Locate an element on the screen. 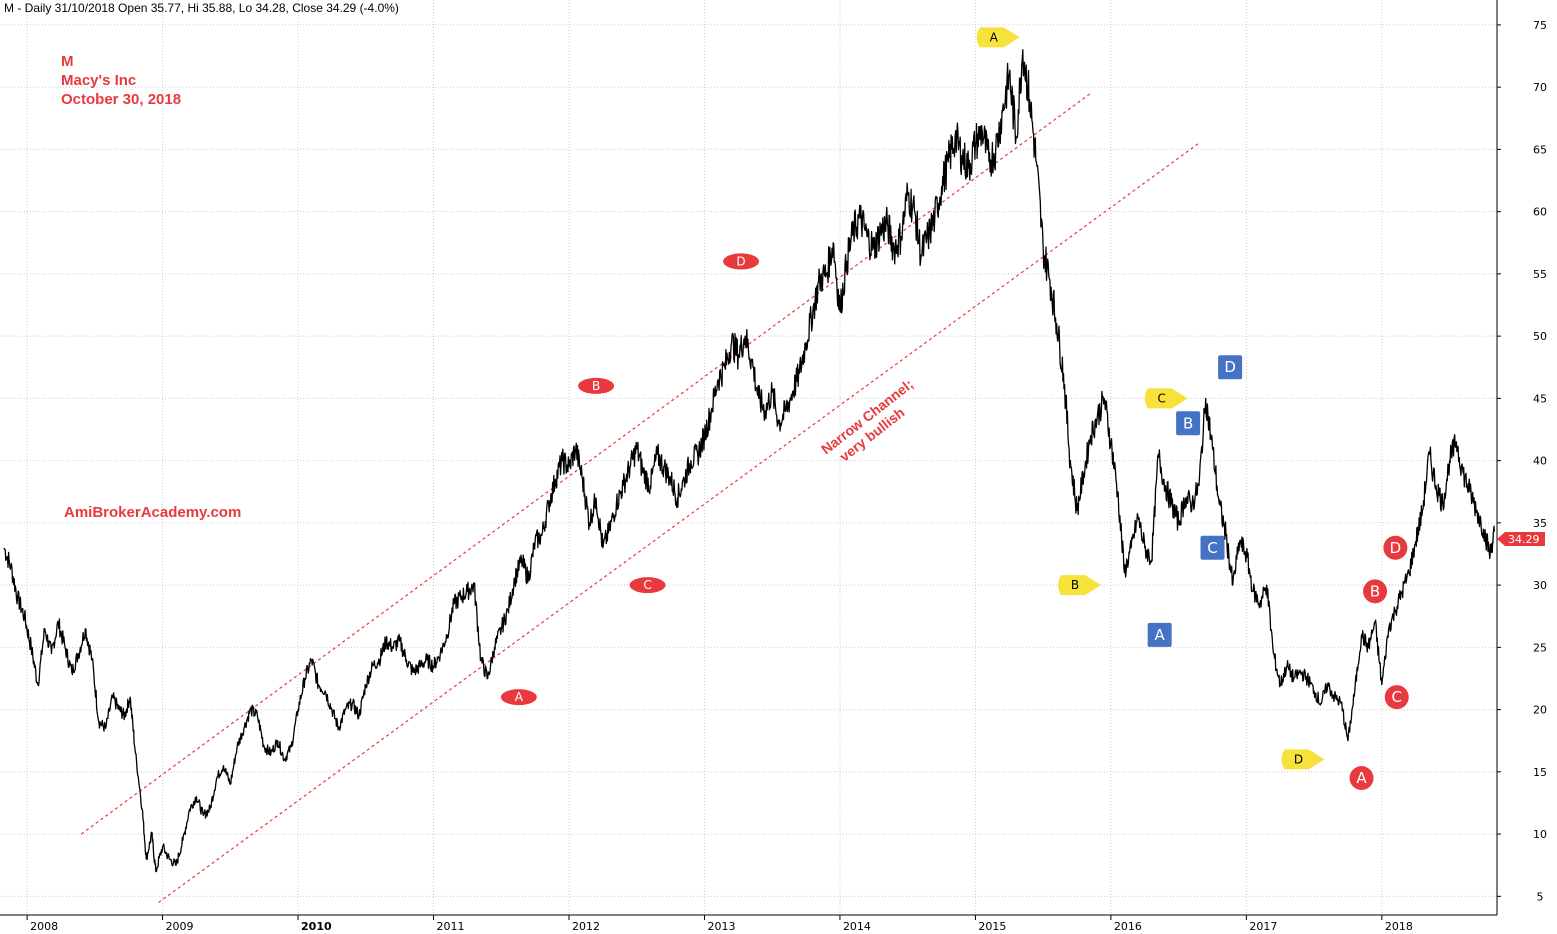  marker-yellow-arrow-B: B is located at coordinates (1080, 585).